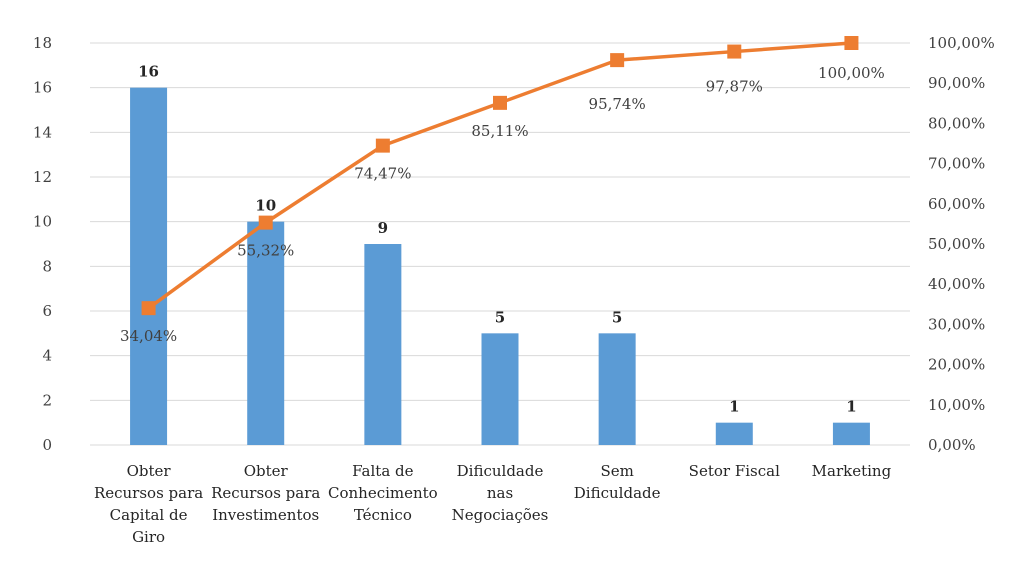 This screenshot has height=576, width=1024. I want to click on left-tick-label: 0, so click(47, 445).